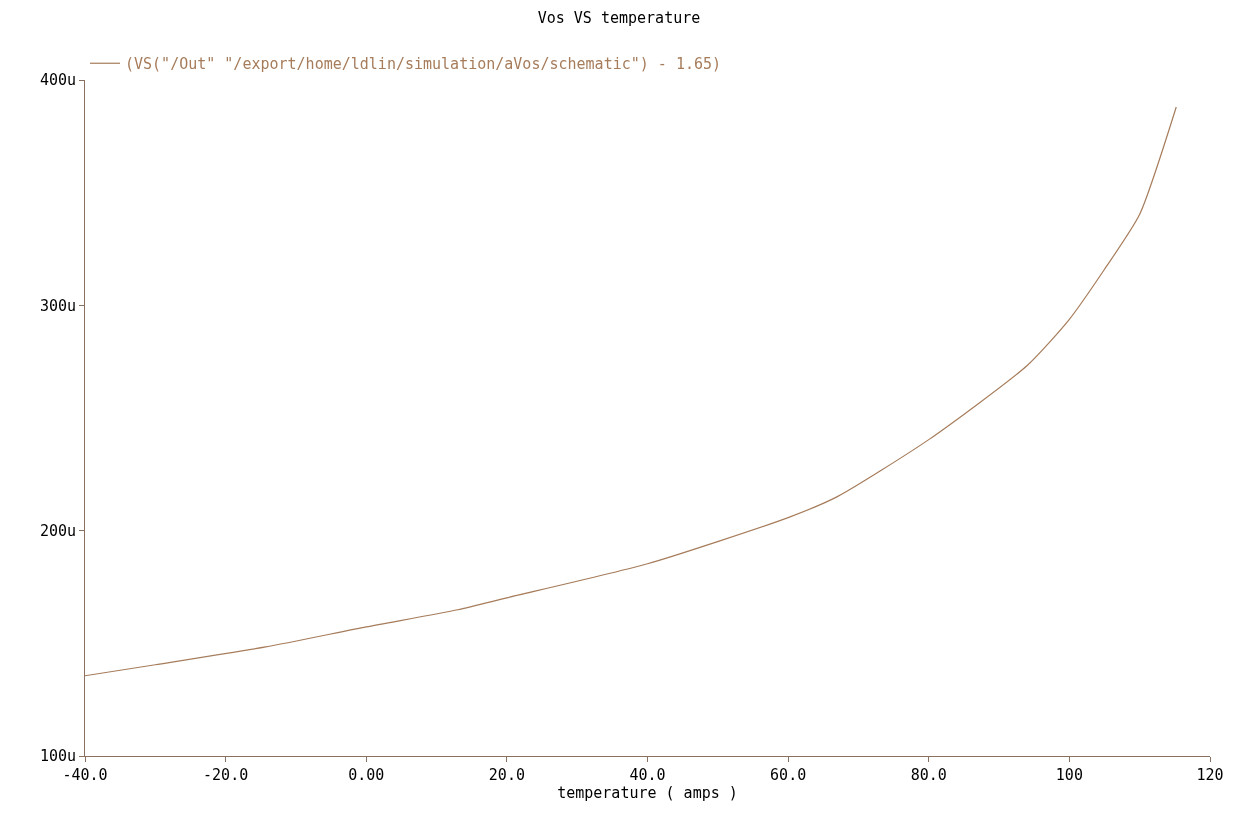 This screenshot has height=816, width=1238. Describe the element at coordinates (619, 17) in the screenshot. I see `chart-title: Vos VS temperature` at that location.